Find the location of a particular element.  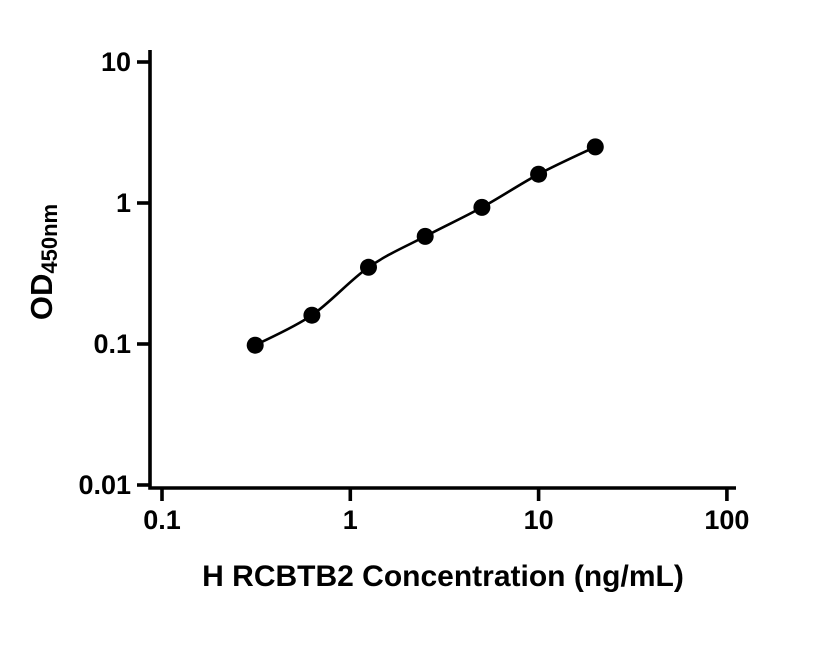

x-tick-label: 1 is located at coordinates (350, 520).